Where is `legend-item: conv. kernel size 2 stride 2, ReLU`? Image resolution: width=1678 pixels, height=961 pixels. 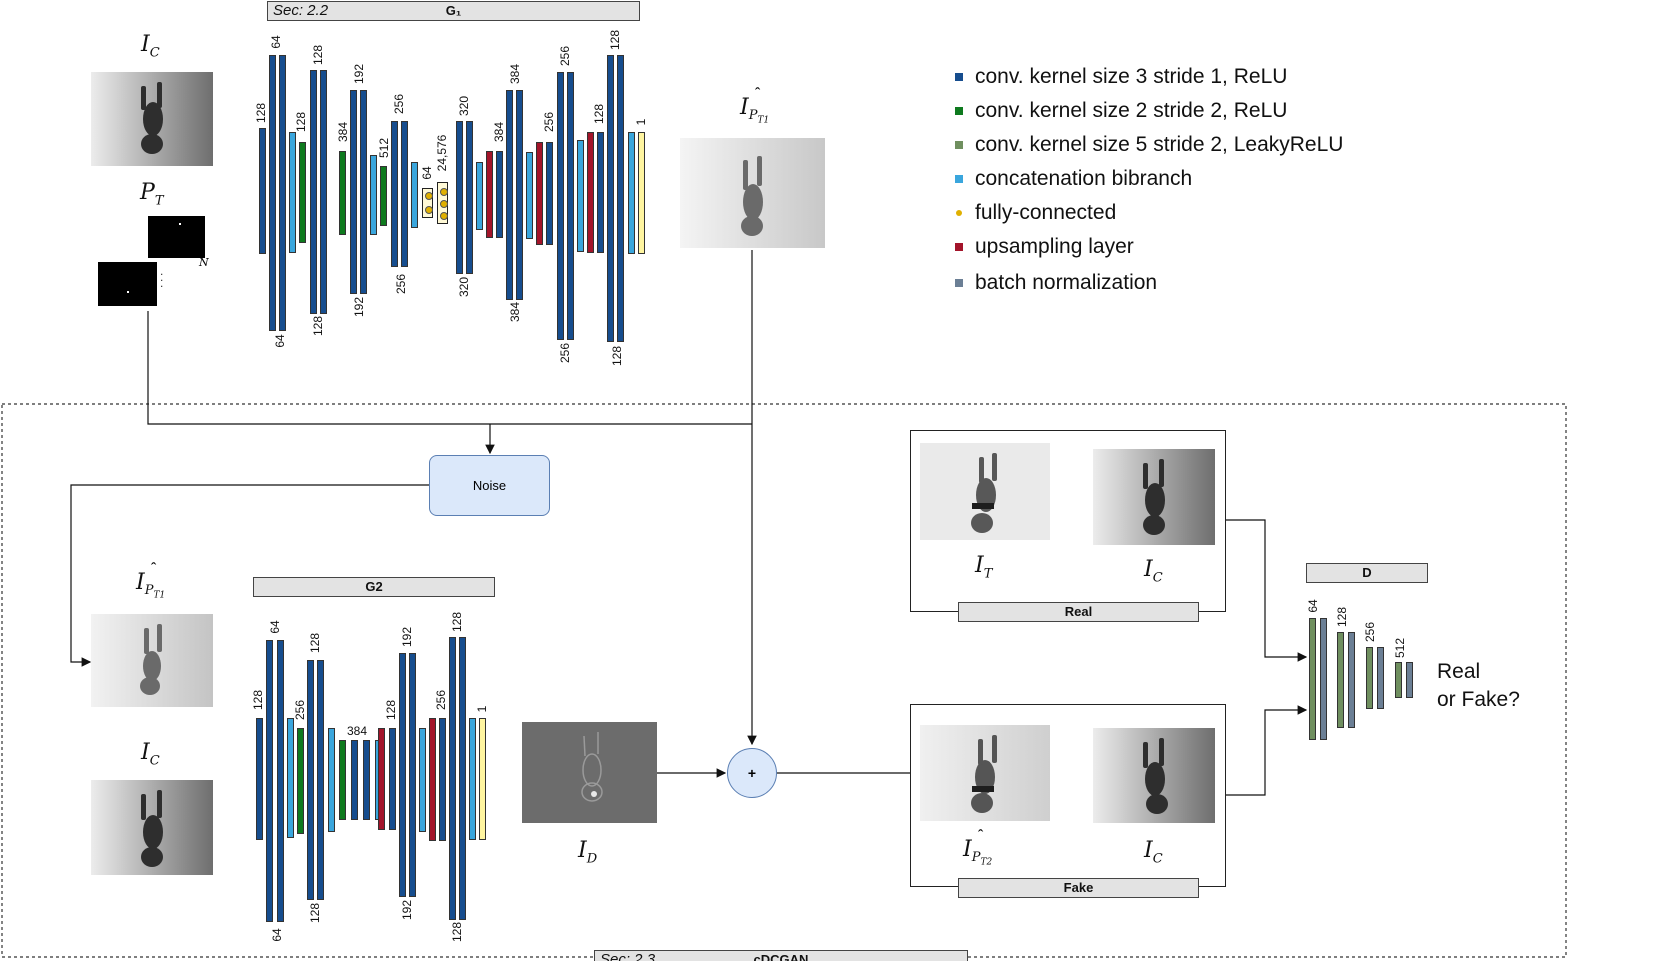
legend-item: conv. kernel size 2 stride 2, ReLU is located at coordinates (1121, 111).